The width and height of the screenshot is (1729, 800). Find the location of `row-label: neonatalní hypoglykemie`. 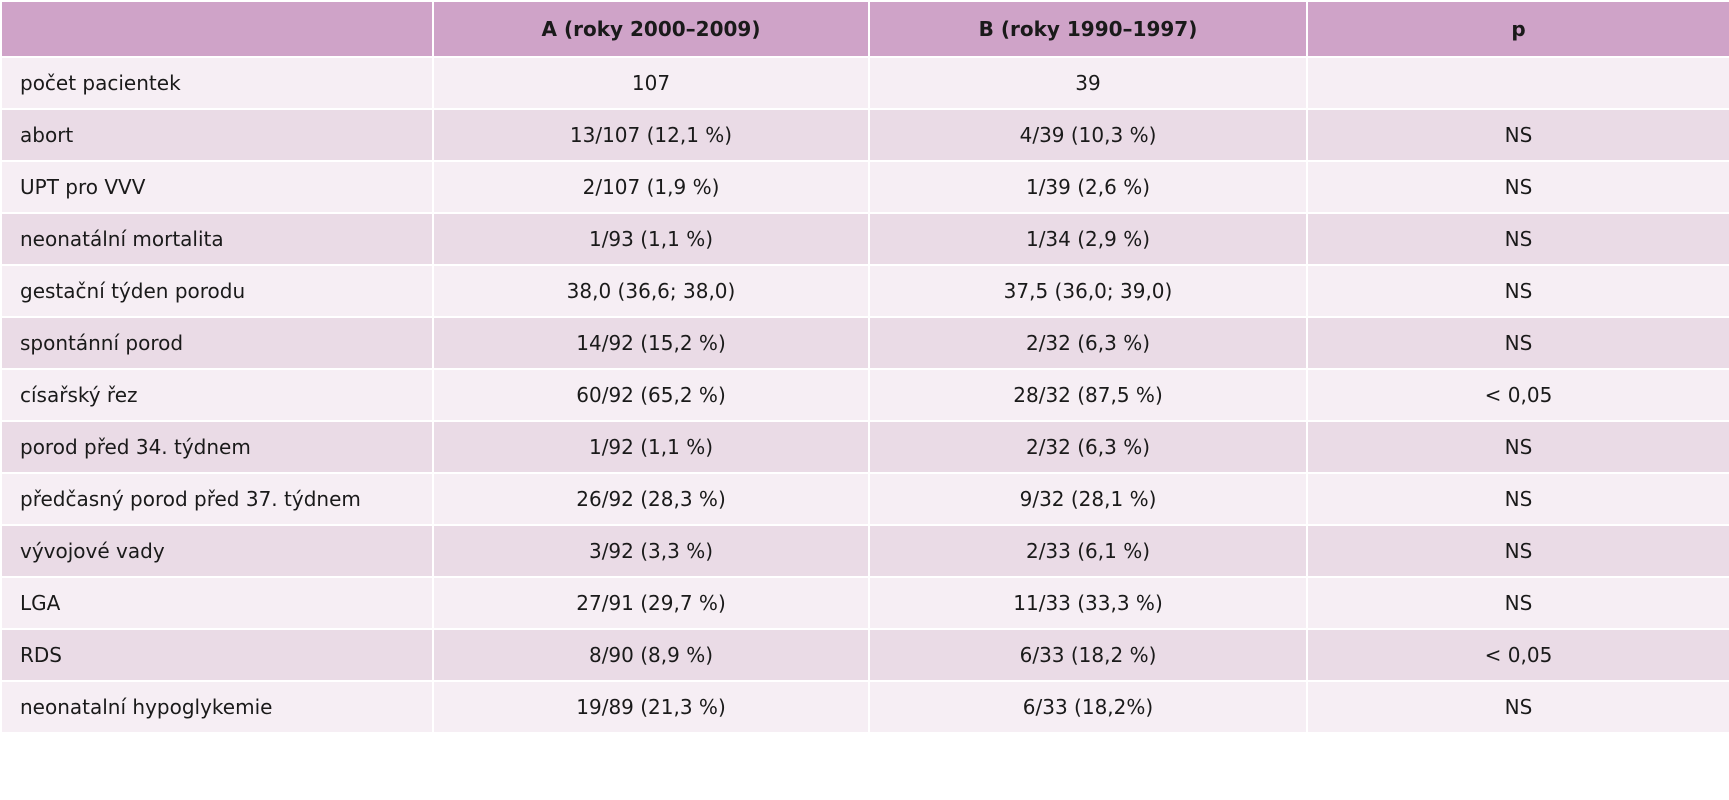

row-label: neonatalní hypoglykemie is located at coordinates (217, 707).